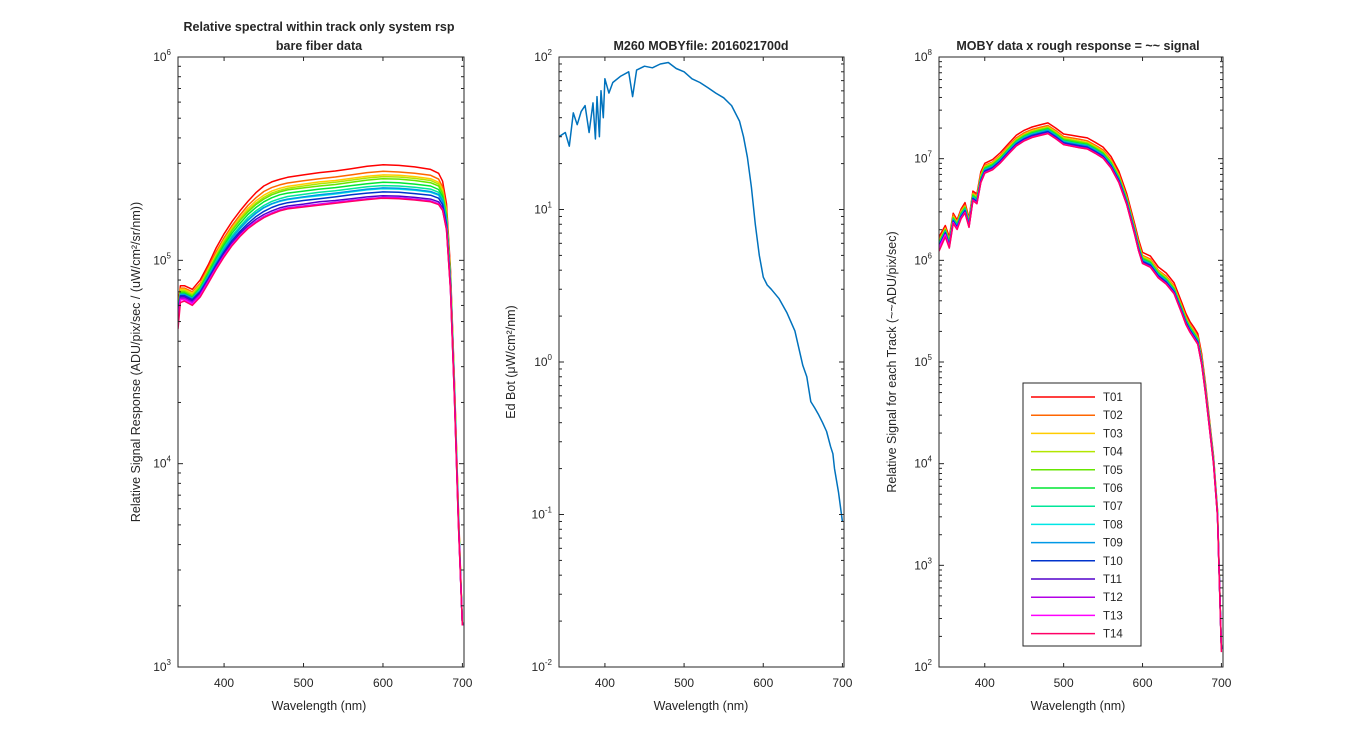  I want to click on series-line-t06, so click(321, 403).